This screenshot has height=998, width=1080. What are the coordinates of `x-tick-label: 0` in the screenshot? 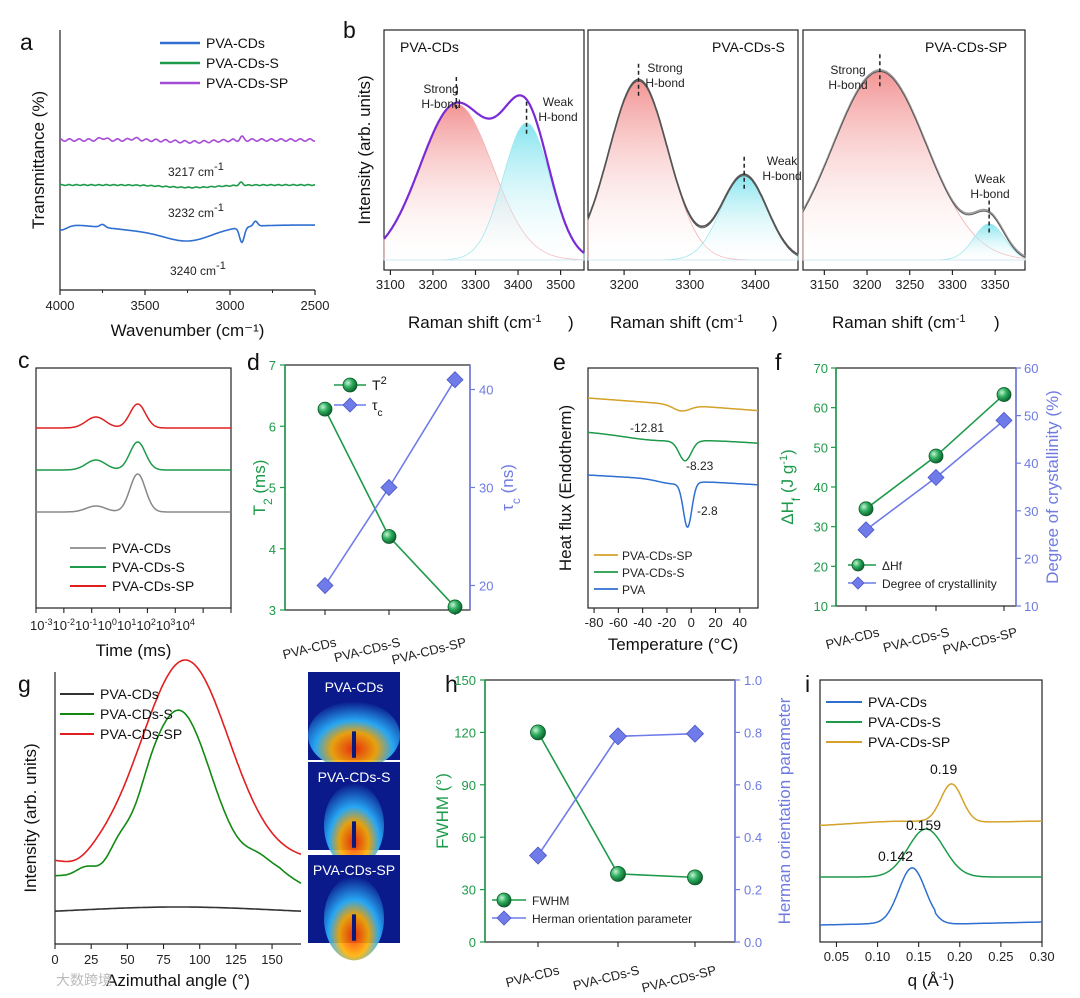 It's located at (54, 959).